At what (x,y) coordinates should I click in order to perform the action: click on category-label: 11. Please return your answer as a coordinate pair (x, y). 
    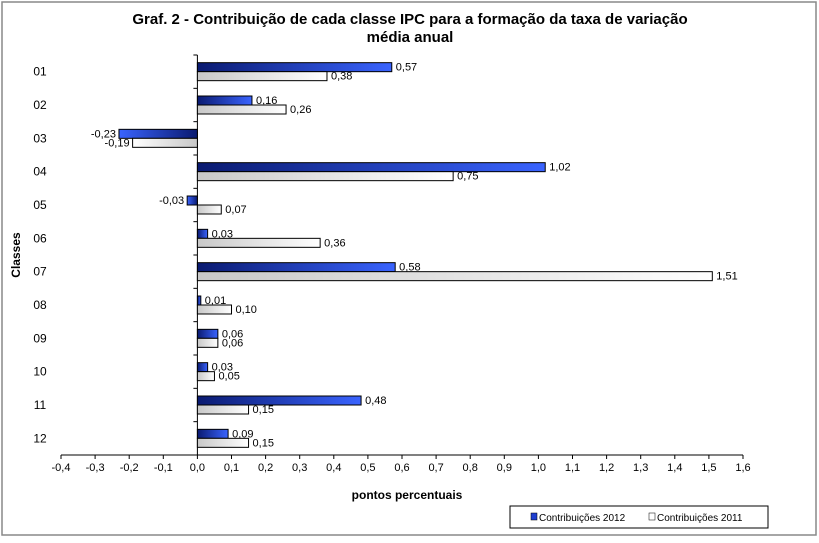
    Looking at the image, I should click on (40, 405).